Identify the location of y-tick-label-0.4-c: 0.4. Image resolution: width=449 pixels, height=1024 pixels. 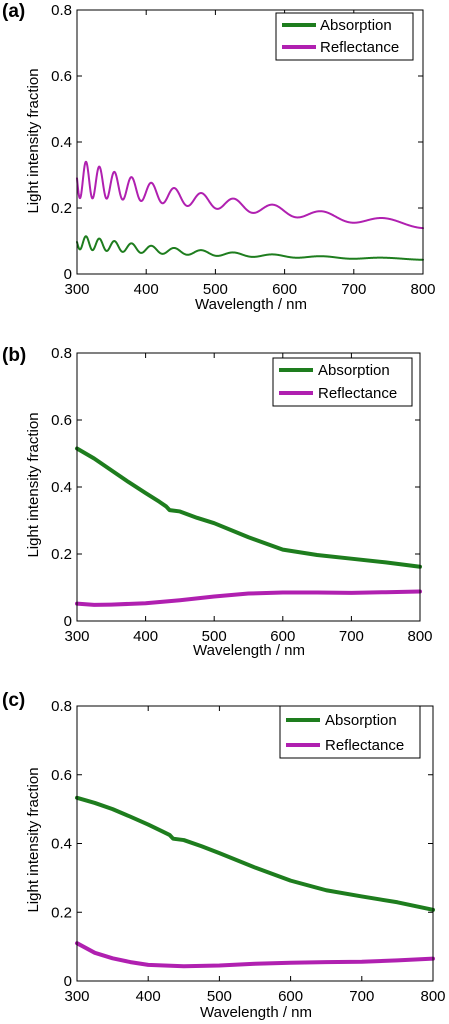
(61, 844).